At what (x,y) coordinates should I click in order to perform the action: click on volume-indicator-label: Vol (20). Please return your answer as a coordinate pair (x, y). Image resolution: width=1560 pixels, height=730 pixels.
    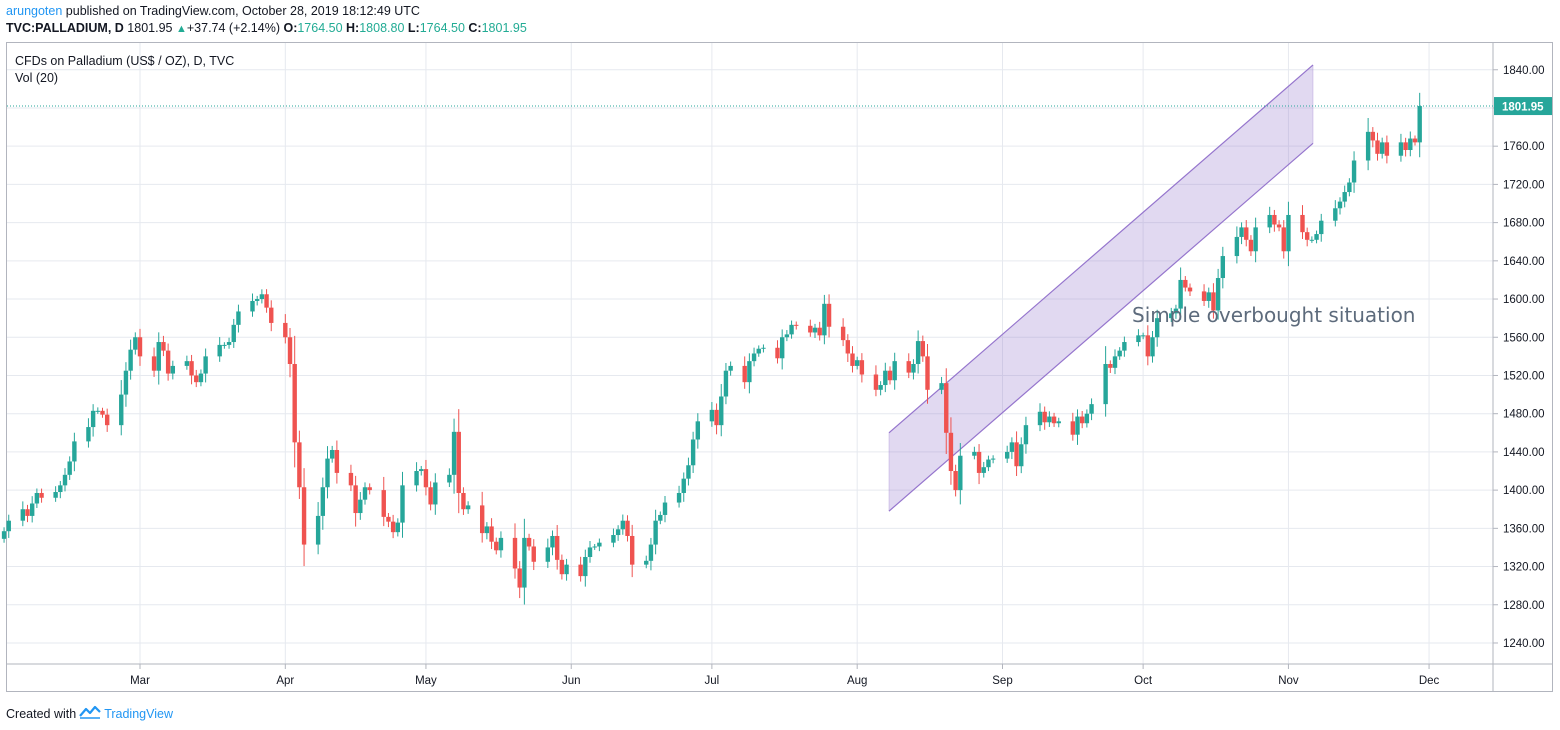
    Looking at the image, I should click on (36, 78).